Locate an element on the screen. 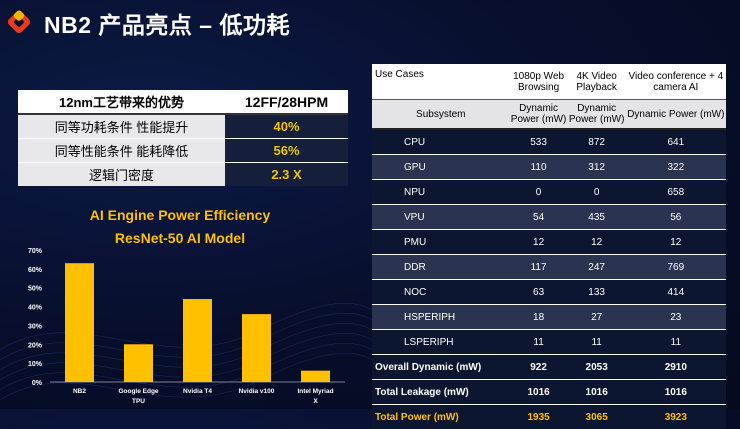 This screenshot has width=740, height=429. row-value: 40% is located at coordinates (286, 126).